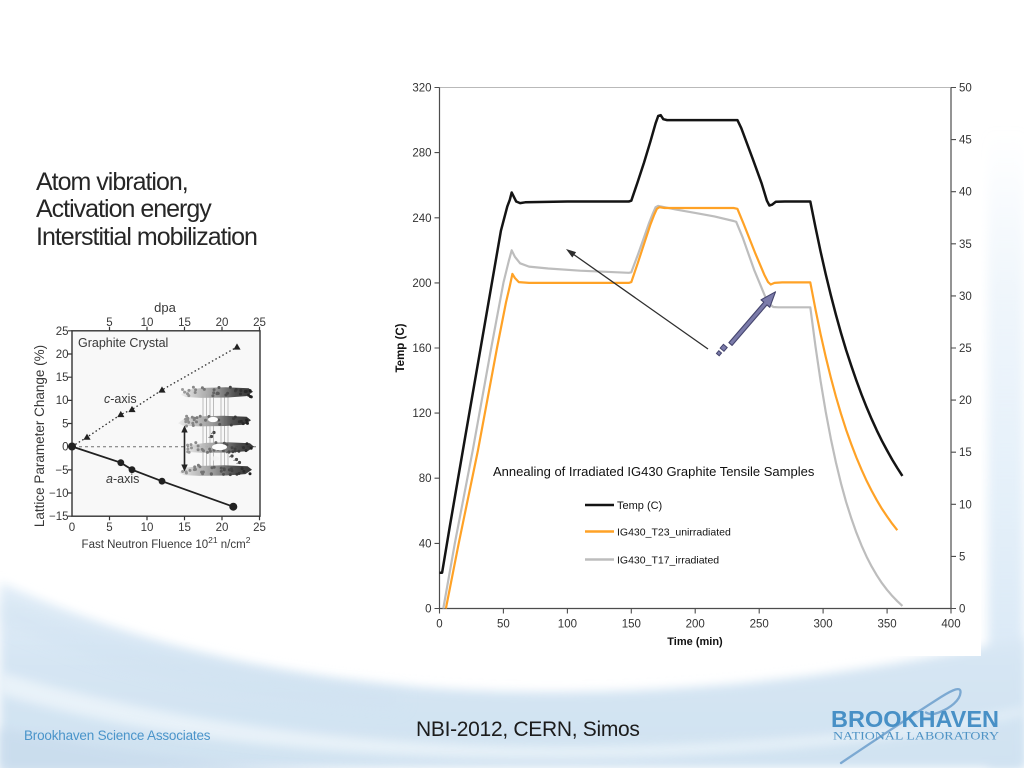  What do you see at coordinates (887, 625) in the screenshot?
I see `svg-text: 350` at bounding box center [887, 625].